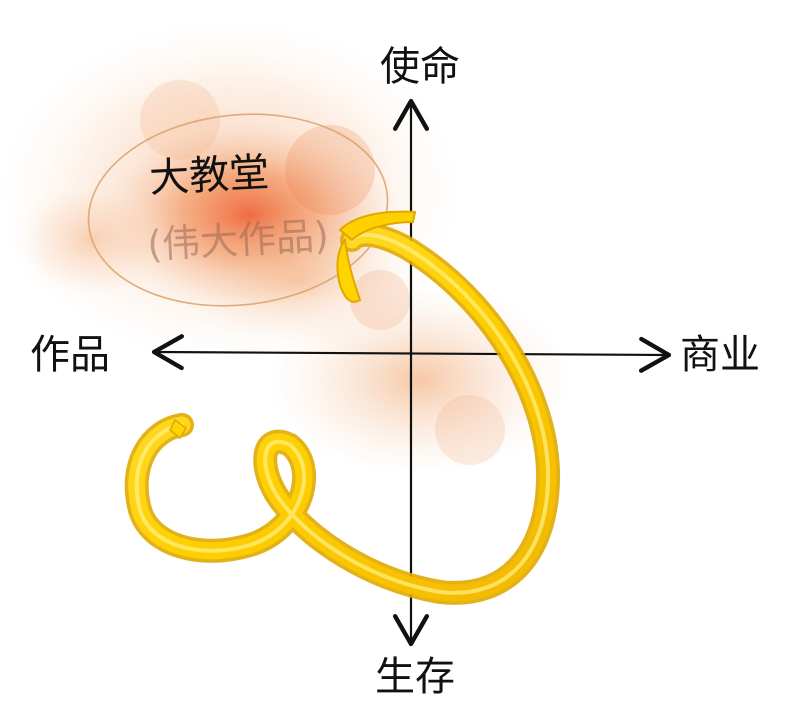  I want to click on right-axis-label: 商业, so click(720, 355).